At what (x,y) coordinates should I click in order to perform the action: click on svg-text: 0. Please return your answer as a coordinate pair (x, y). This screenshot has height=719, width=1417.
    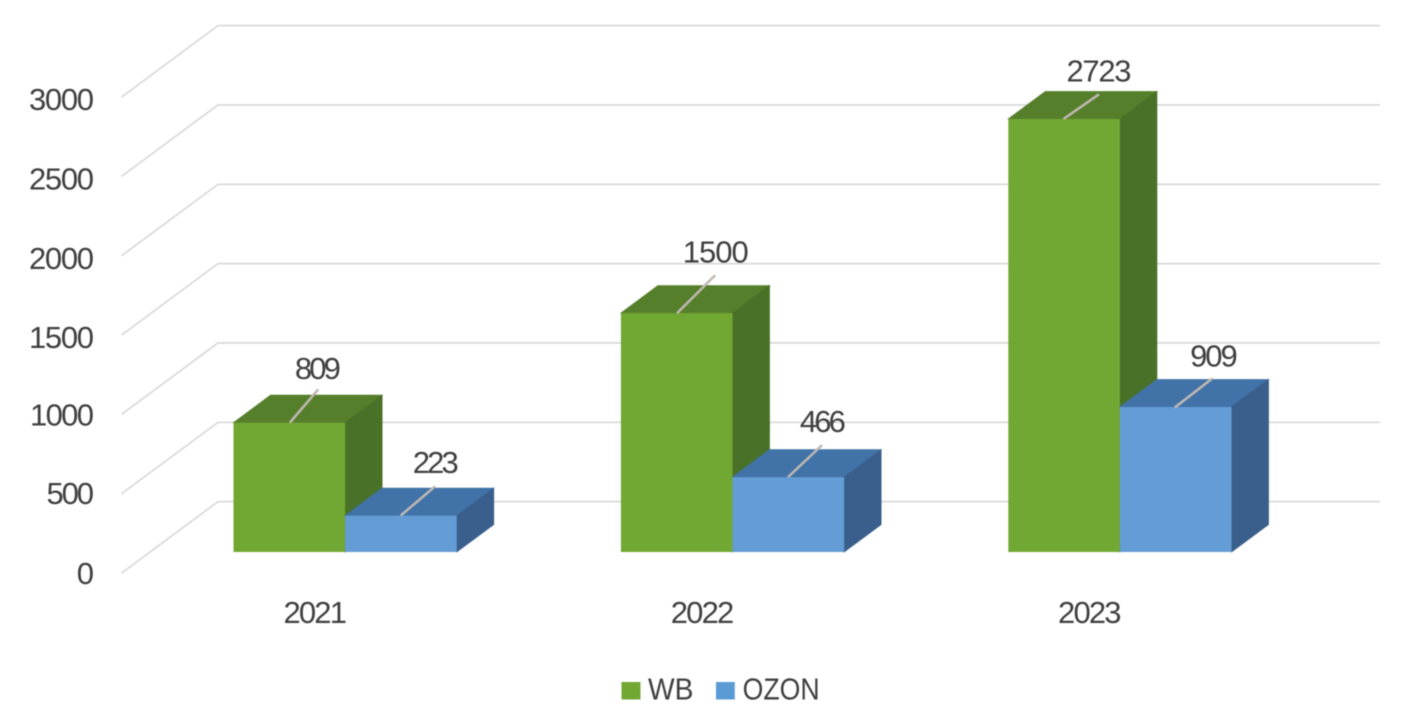
    Looking at the image, I should click on (85, 573).